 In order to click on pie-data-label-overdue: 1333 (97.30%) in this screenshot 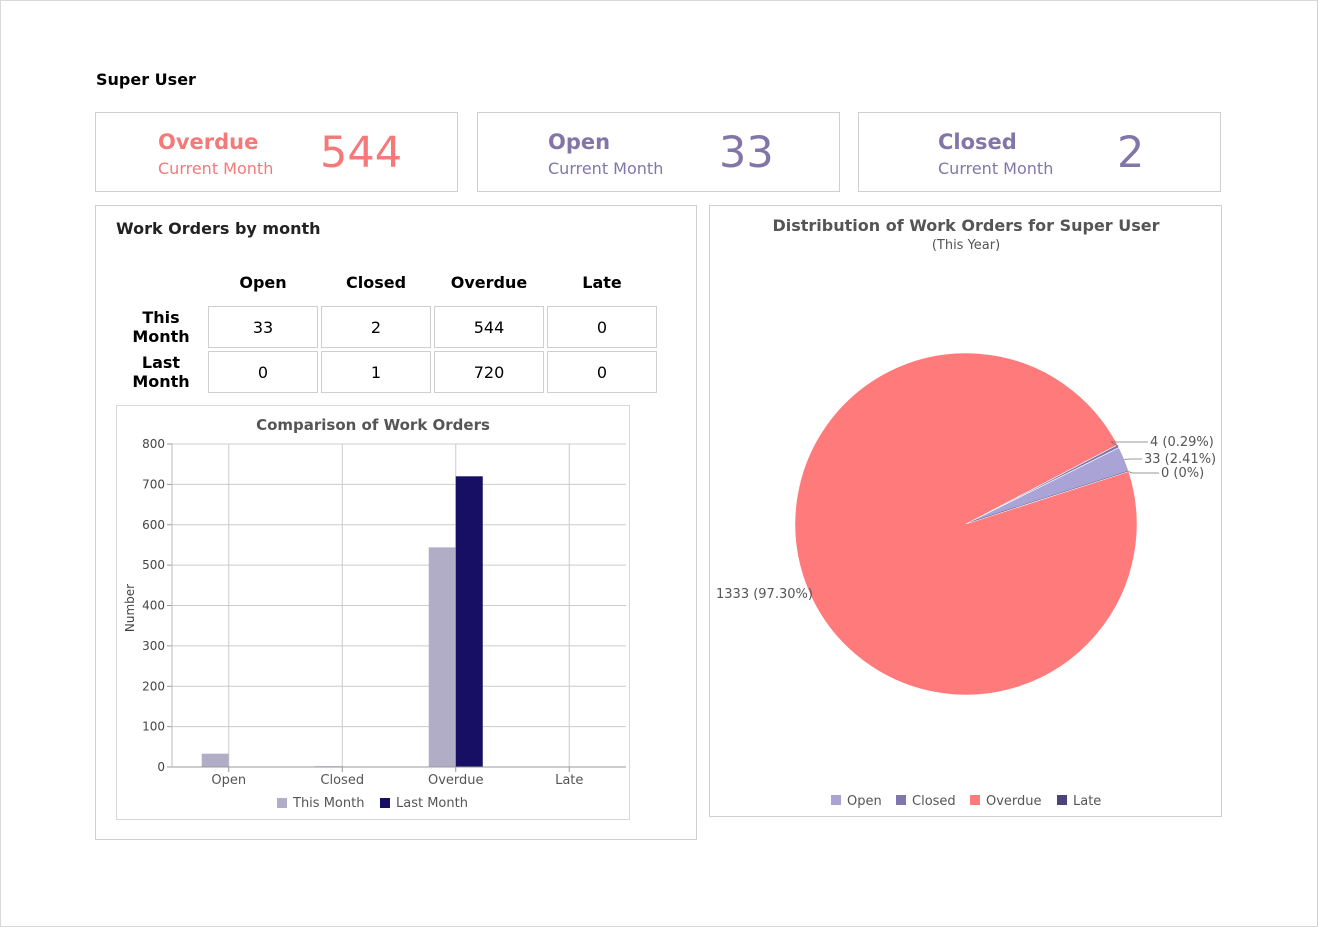, I will do `click(764, 594)`.